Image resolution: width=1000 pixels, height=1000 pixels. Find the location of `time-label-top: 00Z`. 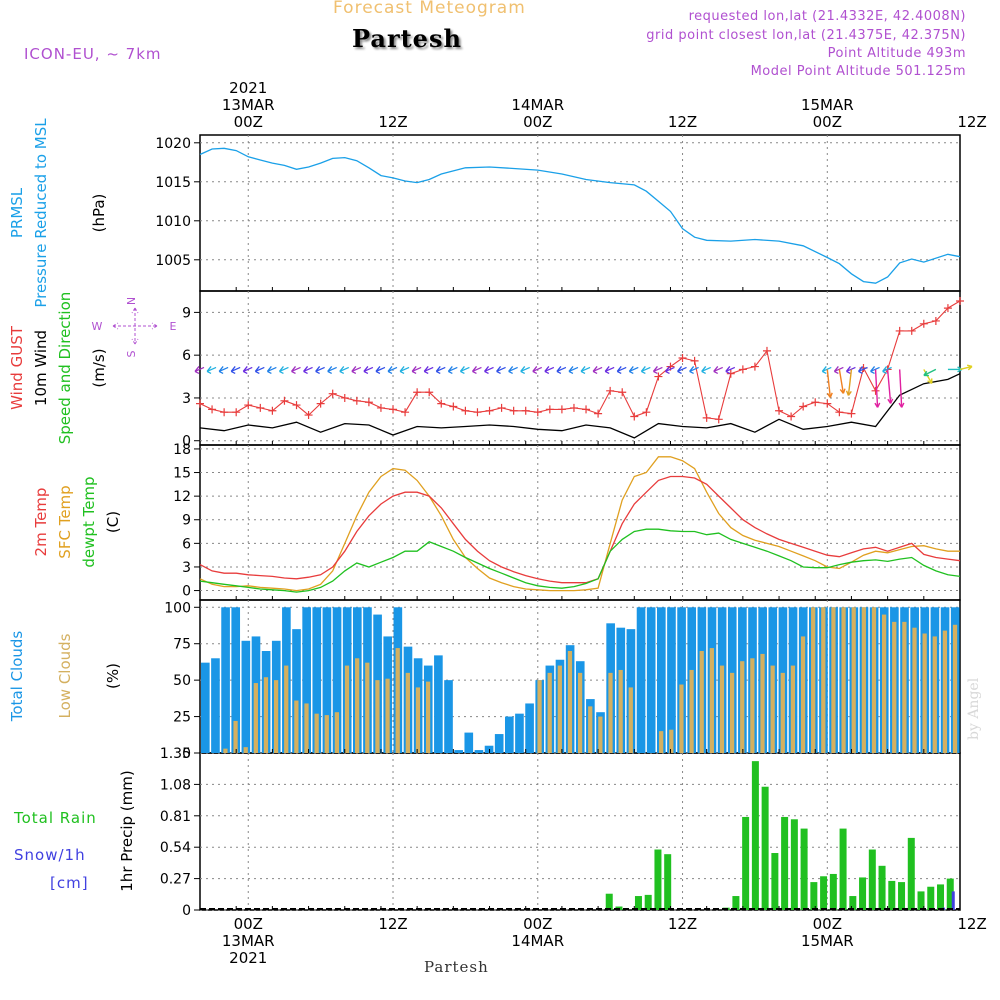

time-label-top: 00Z is located at coordinates (537, 122).